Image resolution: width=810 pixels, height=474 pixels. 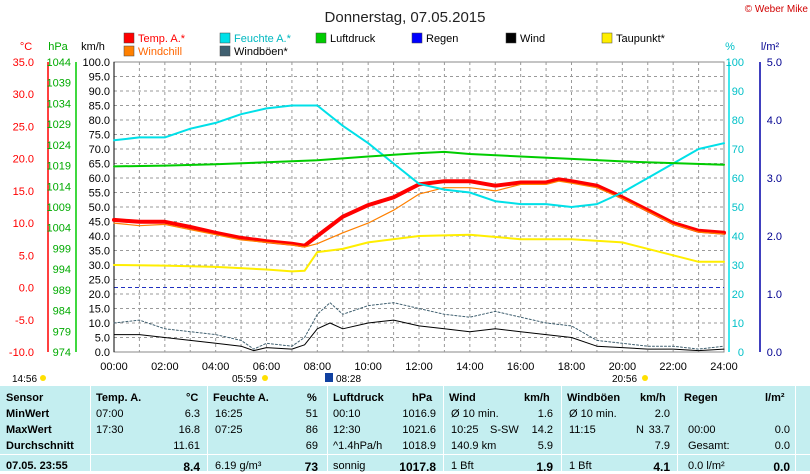 What do you see at coordinates (192, 414) in the screenshot?
I see `table-cell-t-val: 6.3` at bounding box center [192, 414].